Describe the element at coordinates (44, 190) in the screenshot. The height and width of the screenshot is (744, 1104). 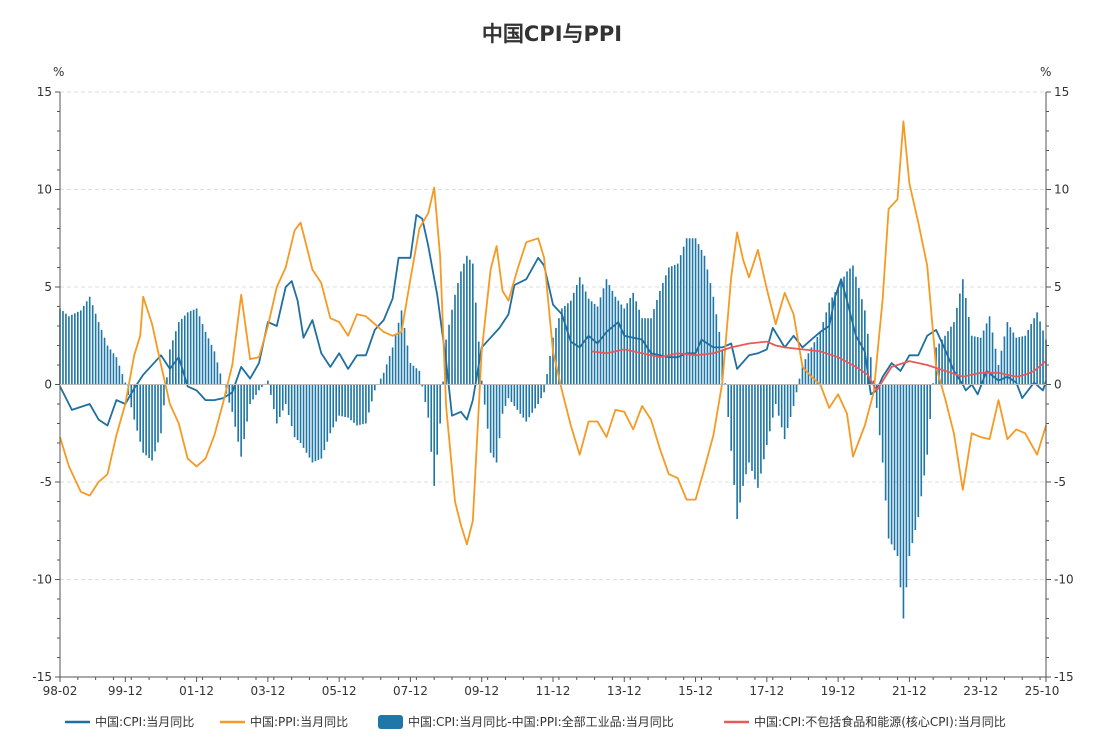
I see `y-tick-label-left: 10` at that location.